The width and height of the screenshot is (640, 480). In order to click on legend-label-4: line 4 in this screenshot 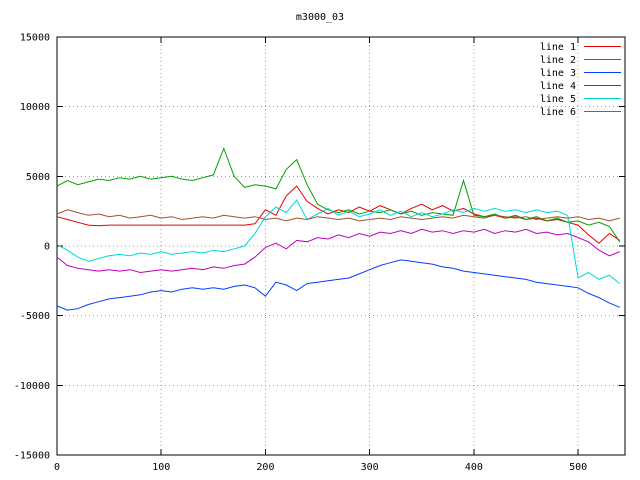, I will do `click(558, 86)`.